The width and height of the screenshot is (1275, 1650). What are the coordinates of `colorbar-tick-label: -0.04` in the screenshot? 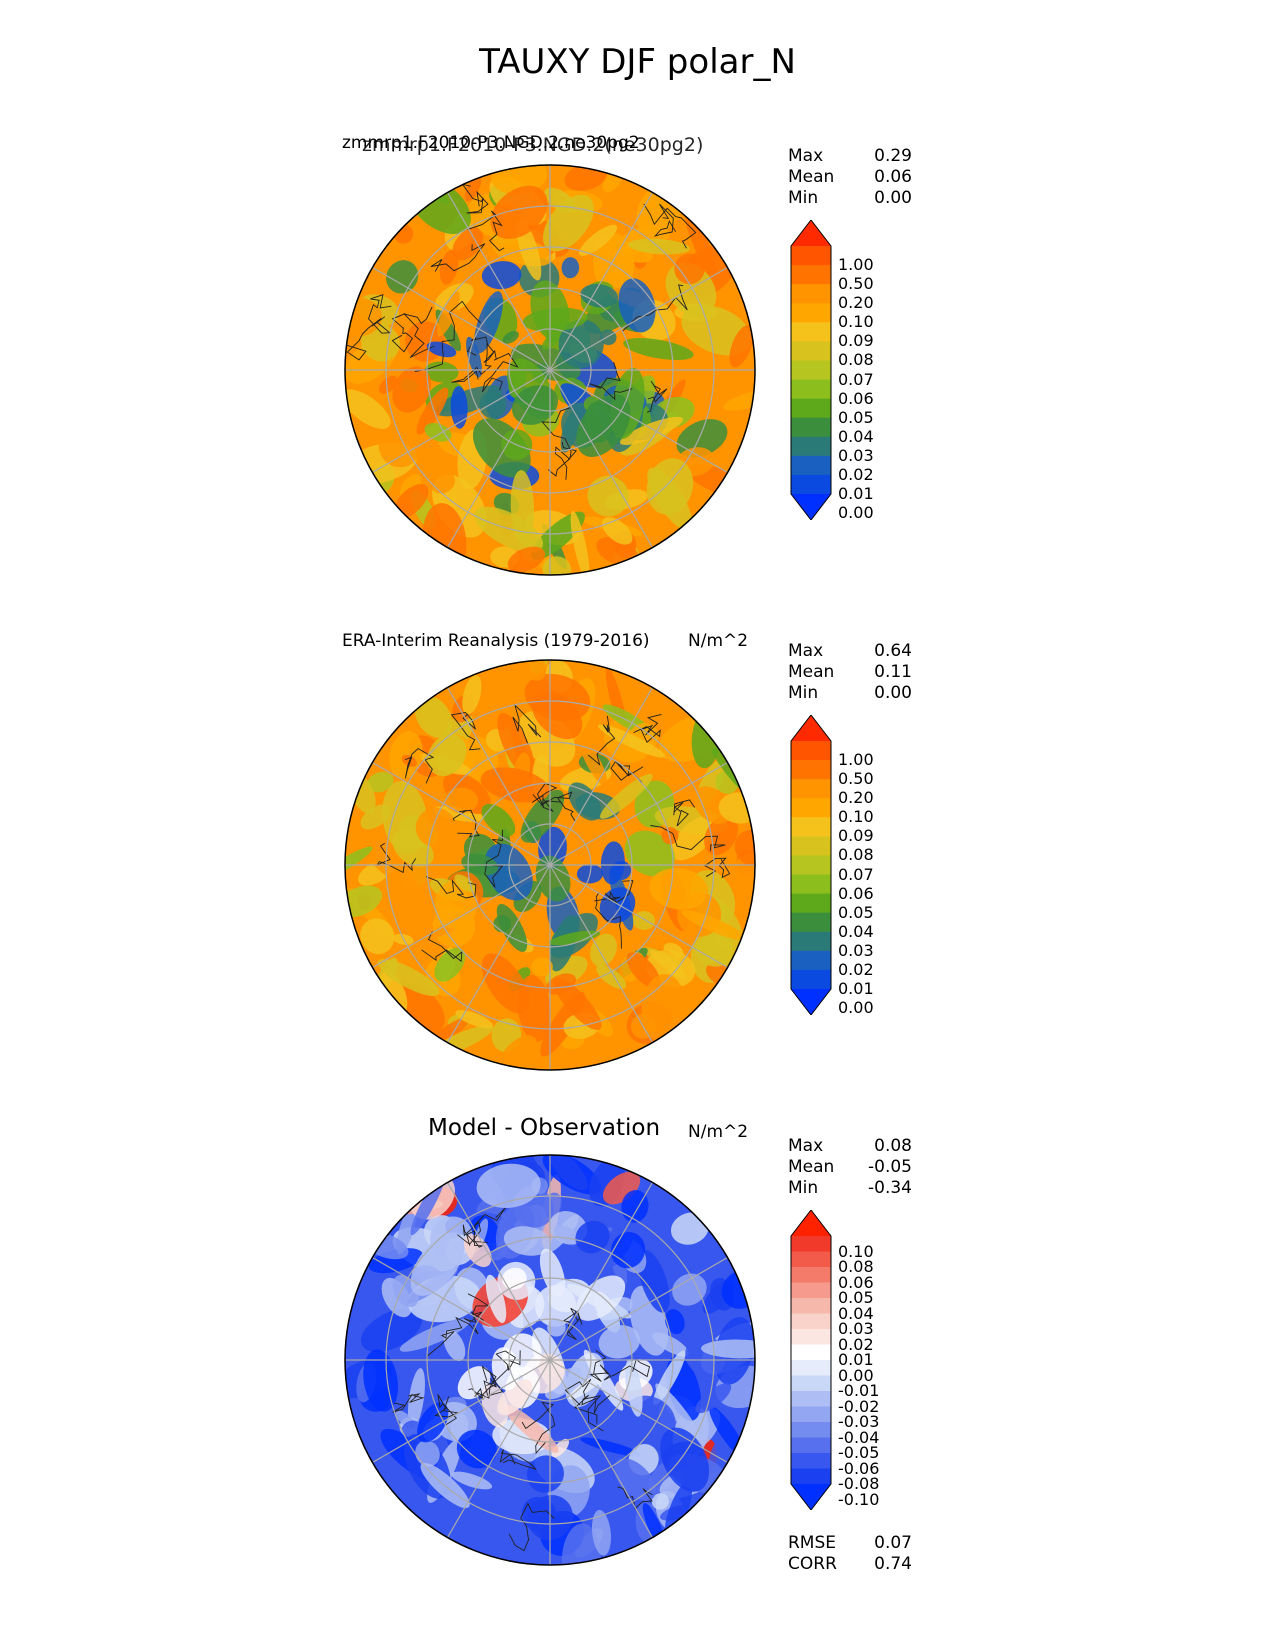 It's located at (859, 1437).